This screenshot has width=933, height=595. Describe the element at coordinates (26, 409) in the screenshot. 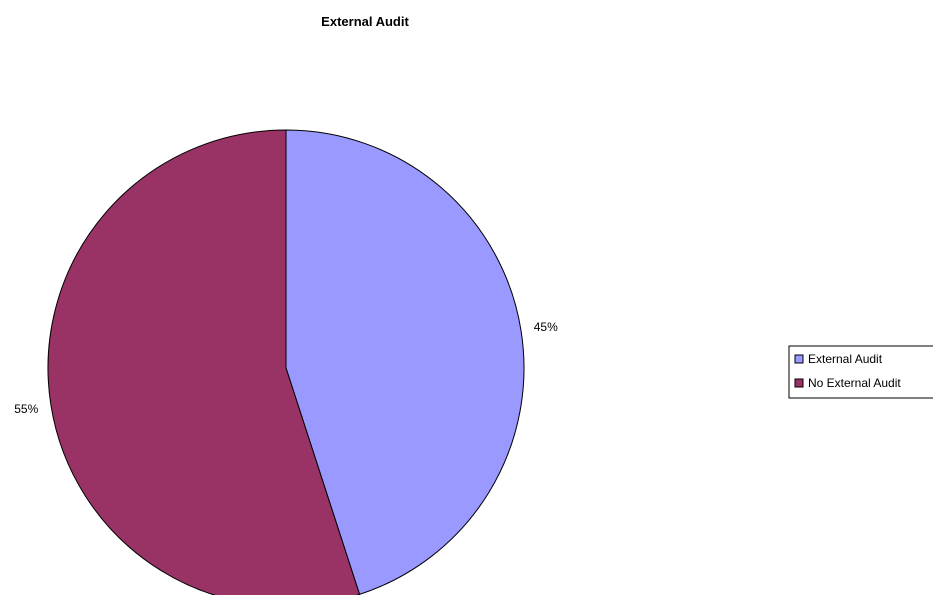

I see `data-label-no-external-audit: 55%` at that location.